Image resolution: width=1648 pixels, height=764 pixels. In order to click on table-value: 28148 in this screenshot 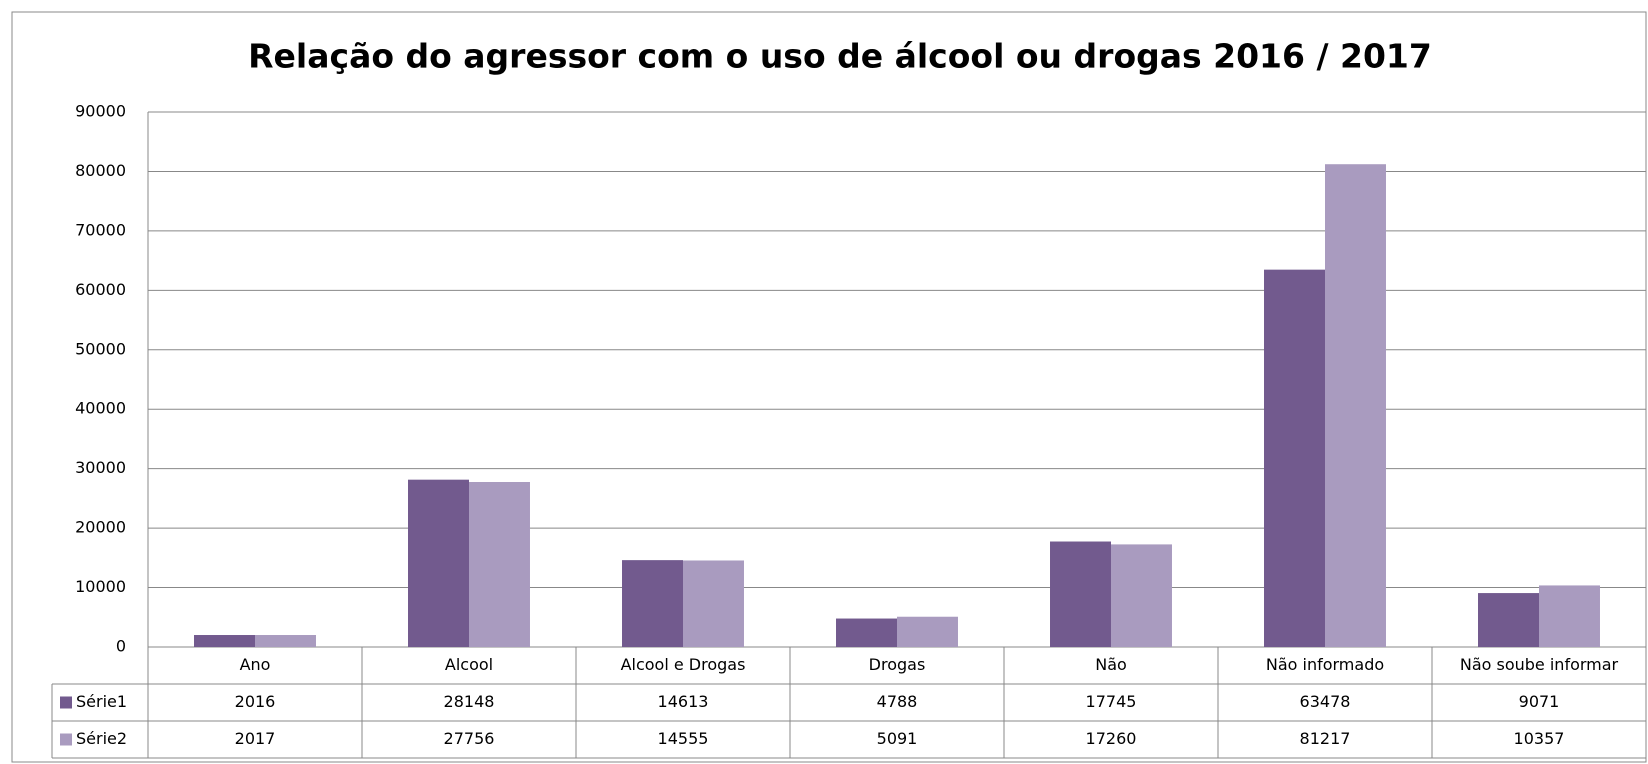, I will do `click(469, 701)`.